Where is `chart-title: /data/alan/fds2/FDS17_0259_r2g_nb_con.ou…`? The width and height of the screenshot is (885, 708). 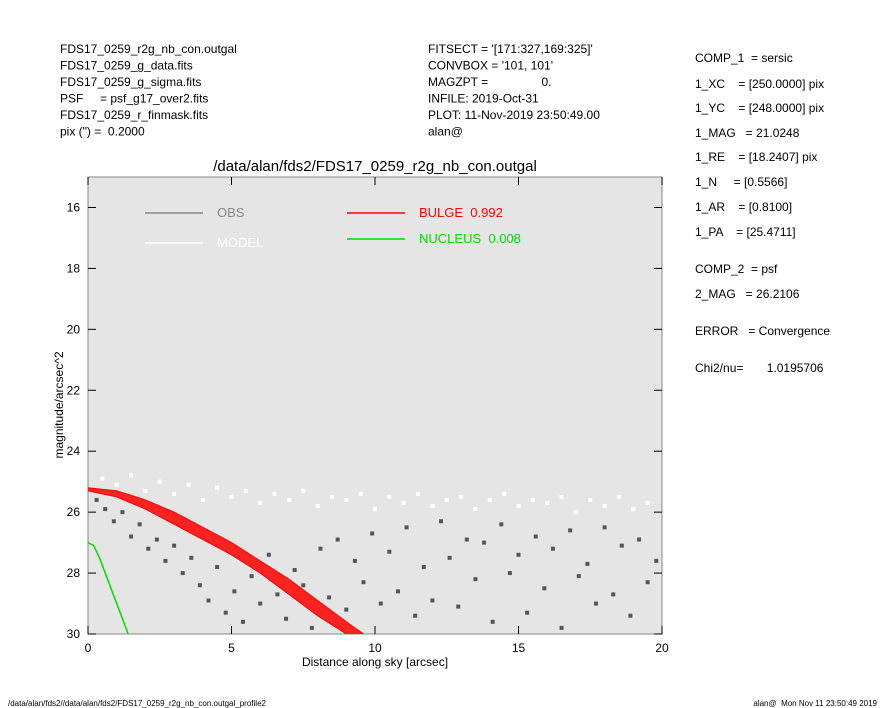
chart-title: /data/alan/fds2/FDS17_0259_r2g_nb_con.ou… is located at coordinates (375, 166).